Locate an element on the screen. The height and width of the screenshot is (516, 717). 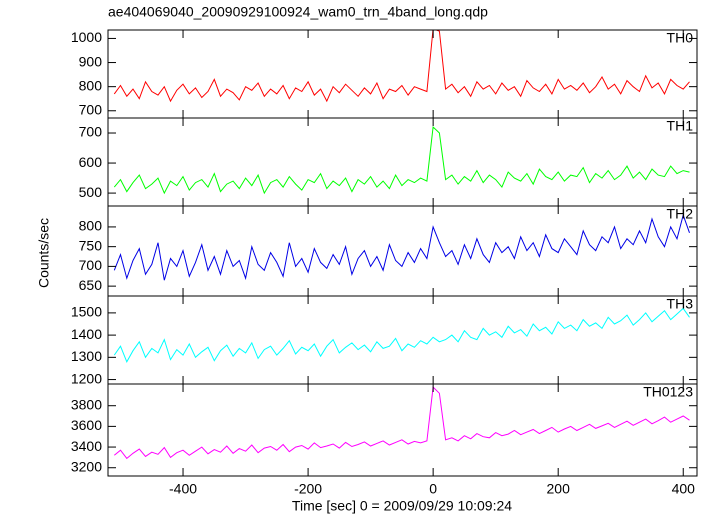
panel-label: TH3 is located at coordinates (680, 304).